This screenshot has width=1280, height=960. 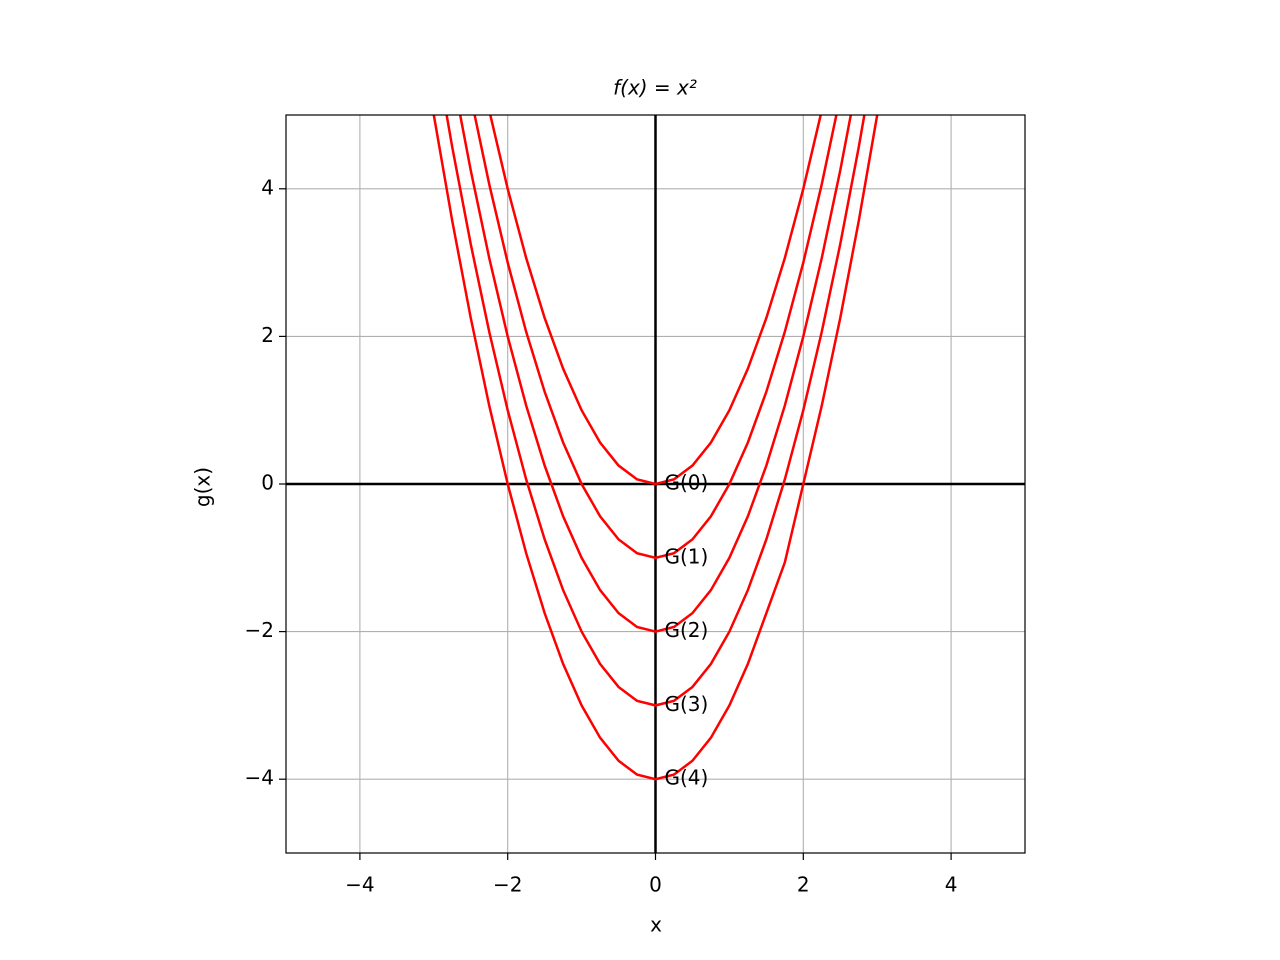 What do you see at coordinates (687, 483) in the screenshot?
I see `annotation: G(0)` at bounding box center [687, 483].